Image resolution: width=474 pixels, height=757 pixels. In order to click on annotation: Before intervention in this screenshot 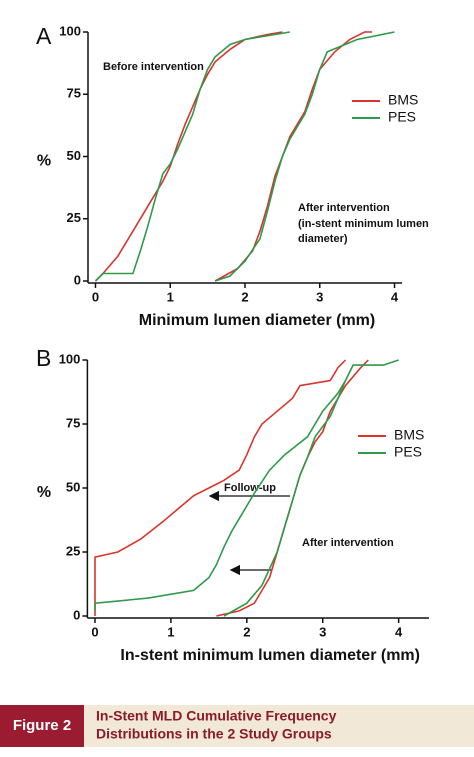, I will do `click(153, 67)`.